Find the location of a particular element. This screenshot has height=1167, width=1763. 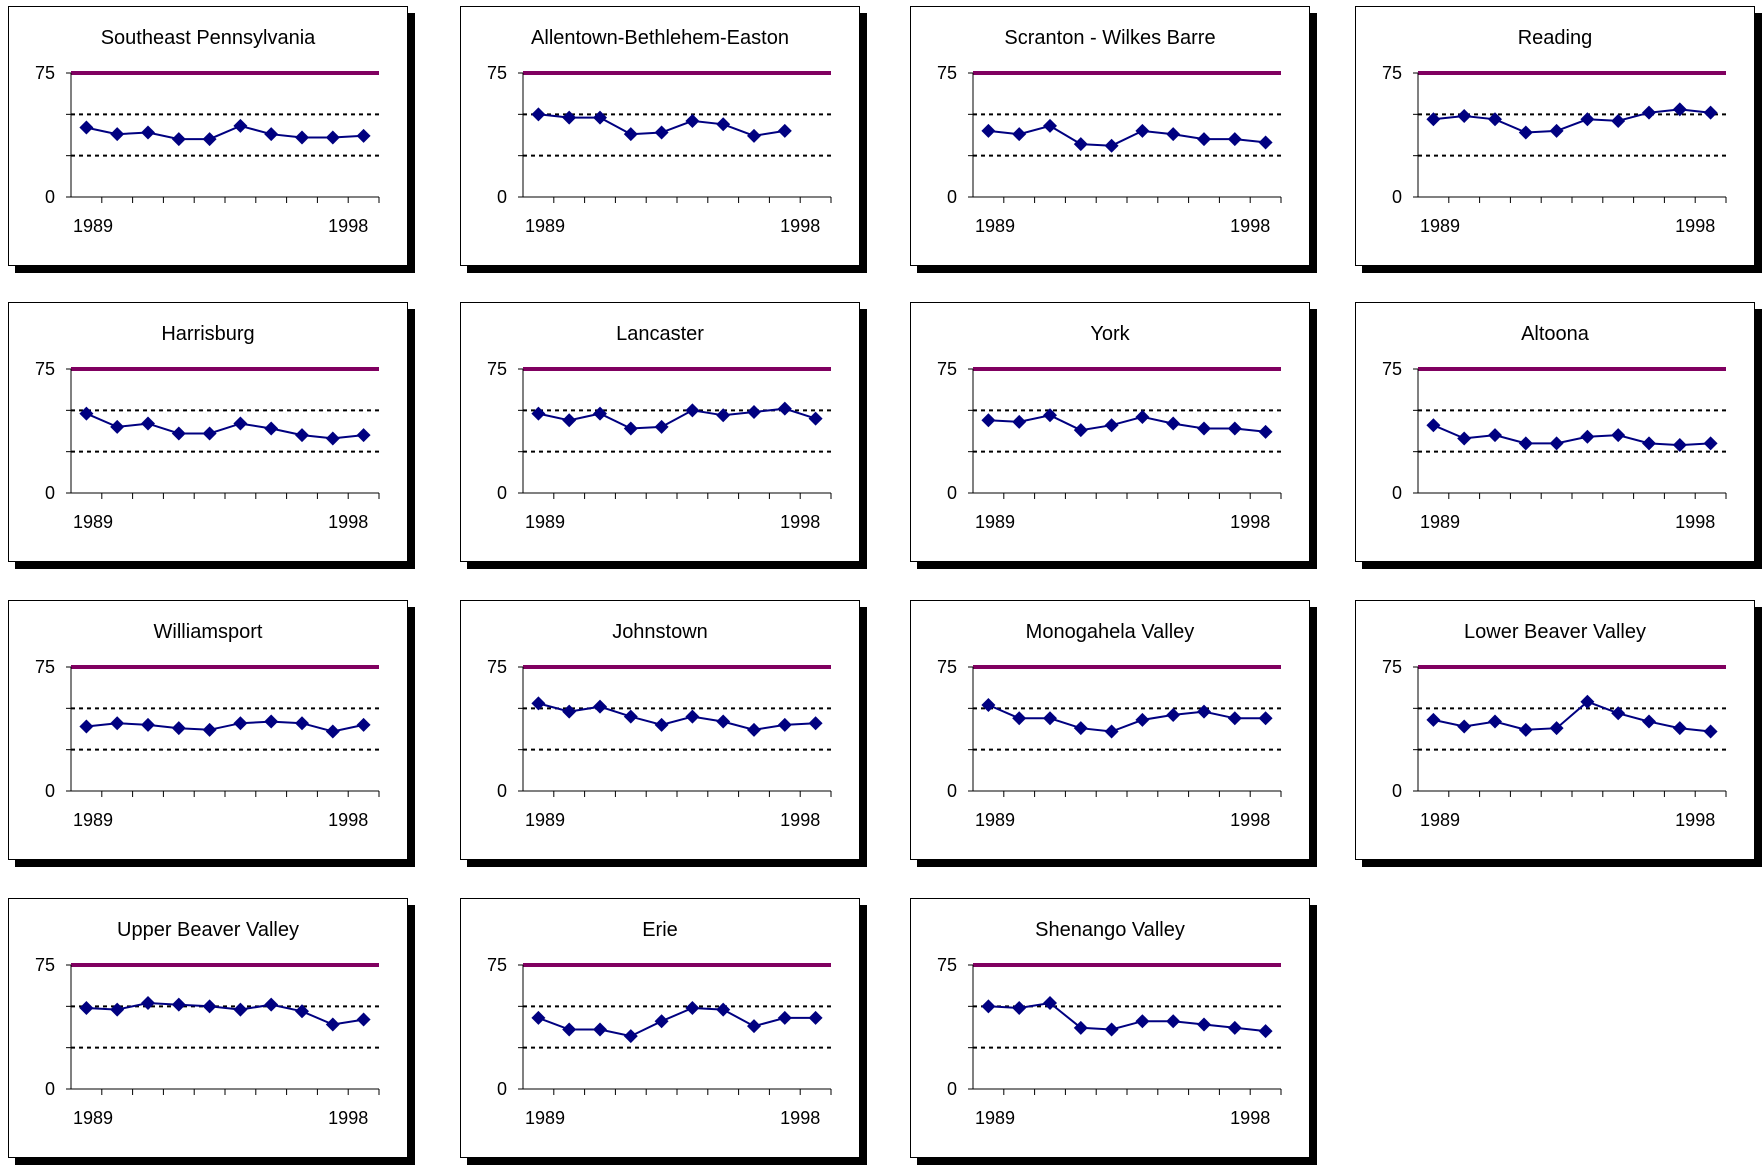

chart-title: Monogahela Valley is located at coordinates (1110, 632).